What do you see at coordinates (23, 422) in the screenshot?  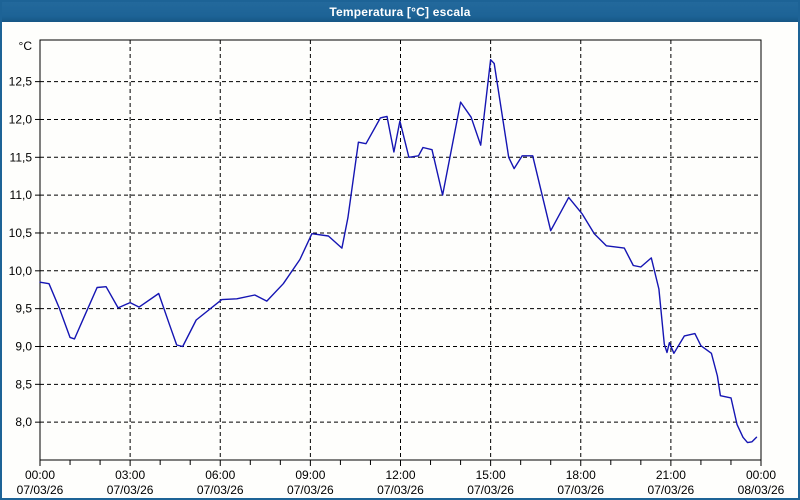 I see `y-tick-label: 8,0` at bounding box center [23, 422].